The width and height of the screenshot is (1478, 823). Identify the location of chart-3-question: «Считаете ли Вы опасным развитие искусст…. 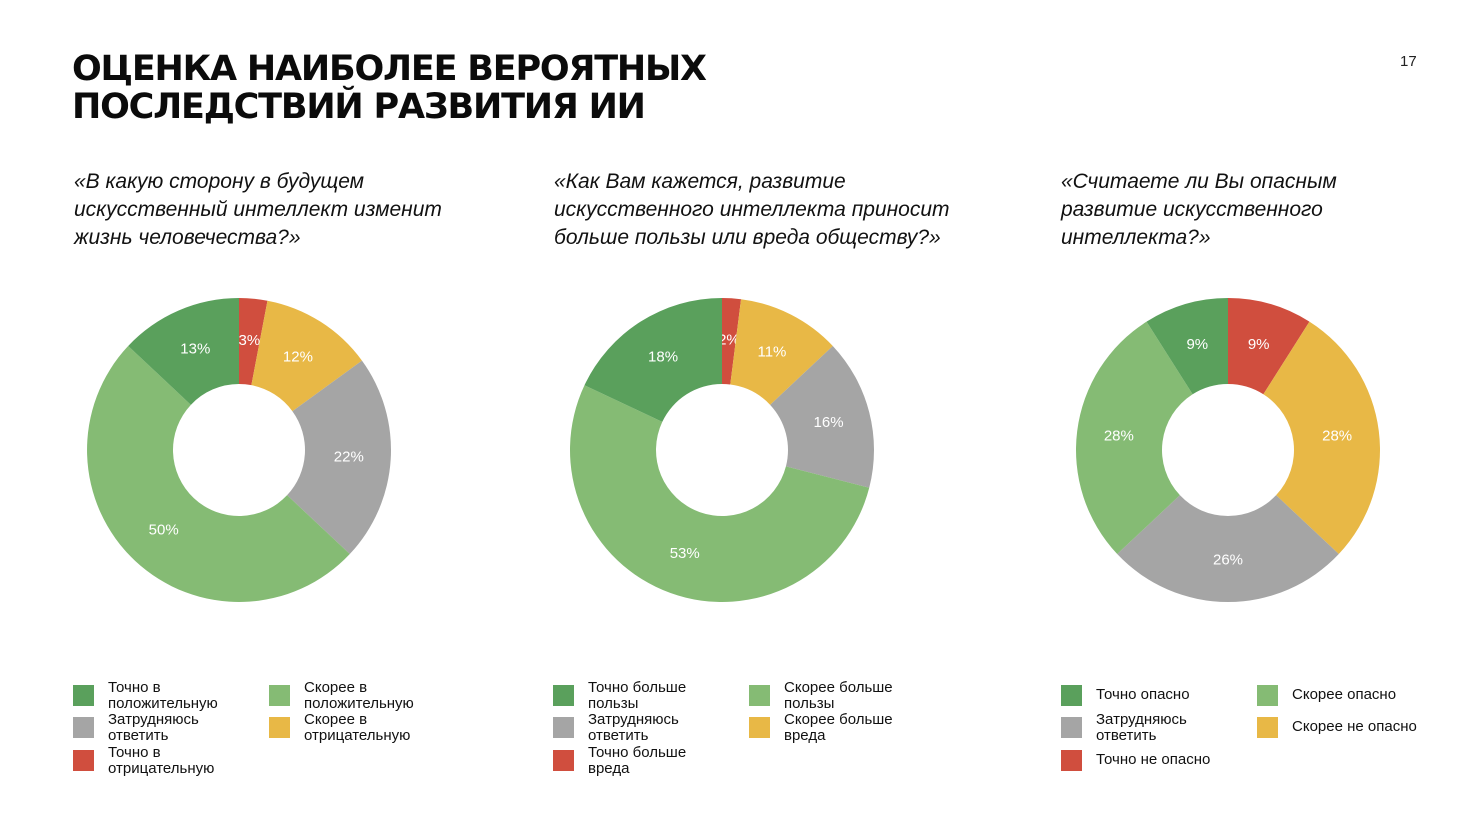
(1269, 210).